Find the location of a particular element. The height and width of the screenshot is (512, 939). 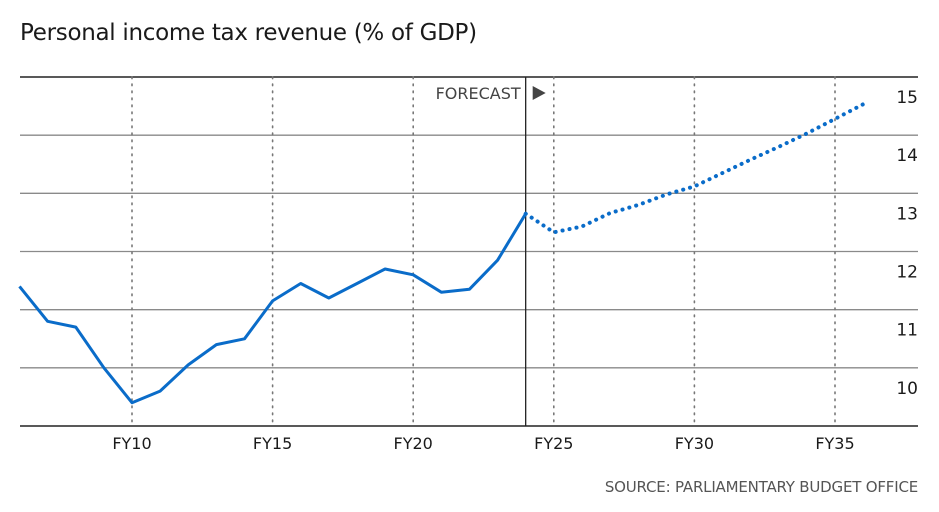

y-tick-label: 14 is located at coordinates (907, 156).